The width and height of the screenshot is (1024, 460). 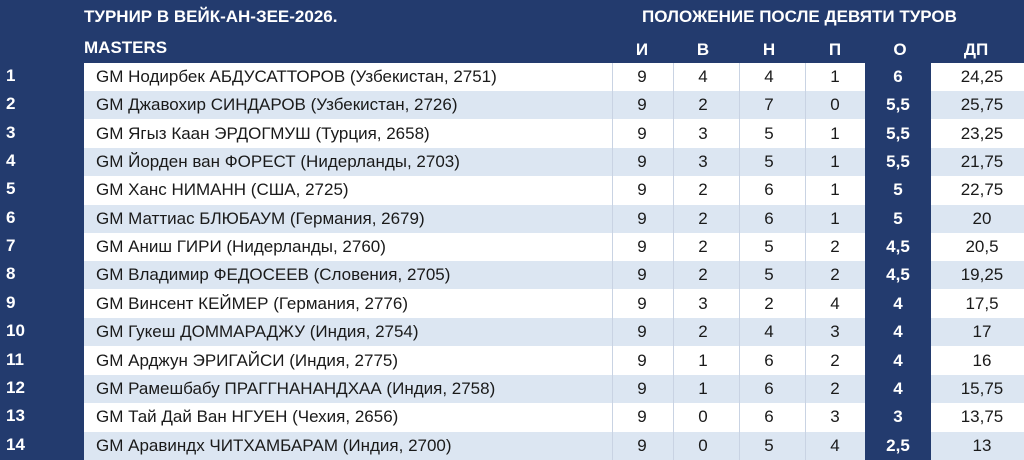 I want to click on player-name: GM Арджун ЭРИГАЙСИ (Индия, 2775), so click(x=247, y=360).